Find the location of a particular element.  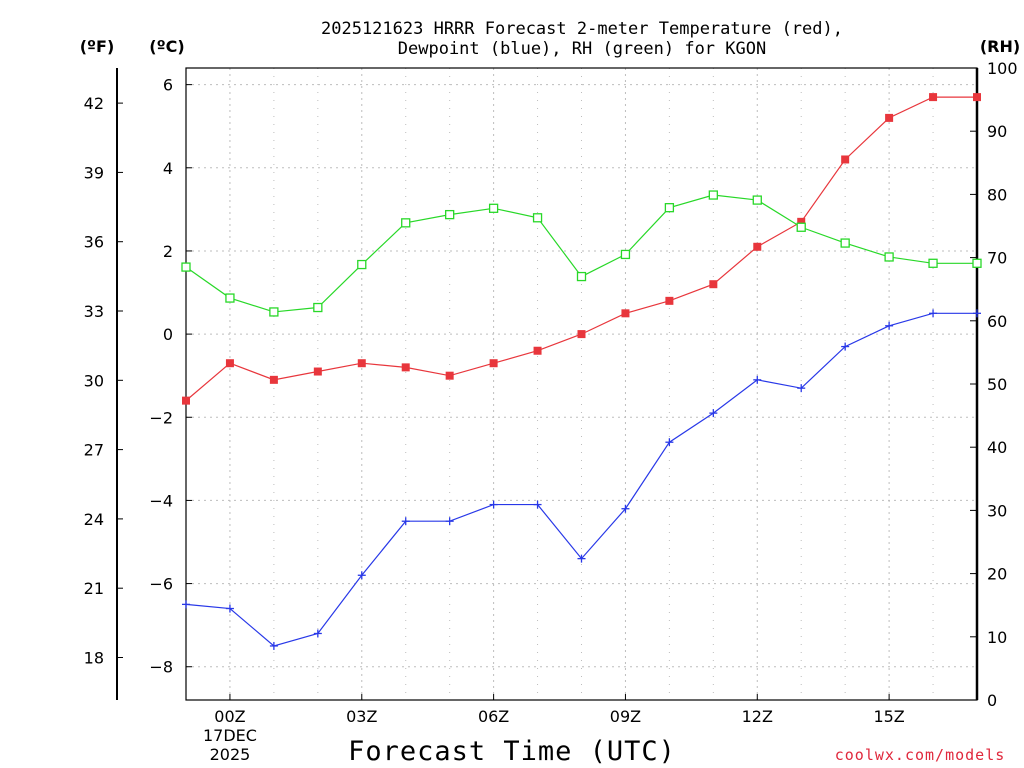

celsius-tick-label: 4 is located at coordinates (168, 168).